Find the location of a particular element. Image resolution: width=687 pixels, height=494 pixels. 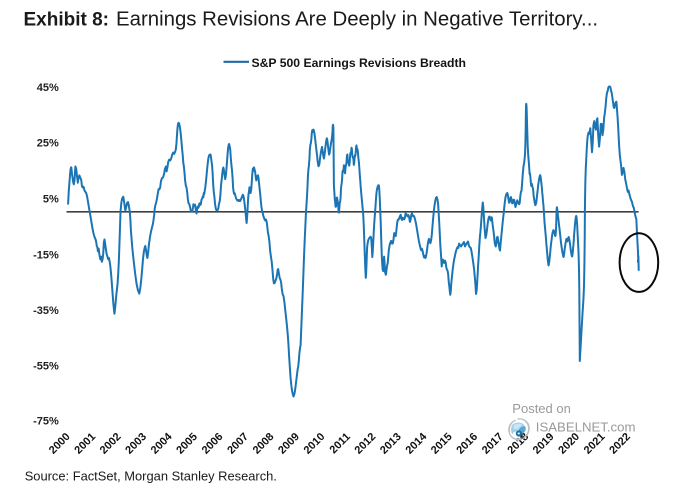

svg-text: -15% is located at coordinates (46, 255).